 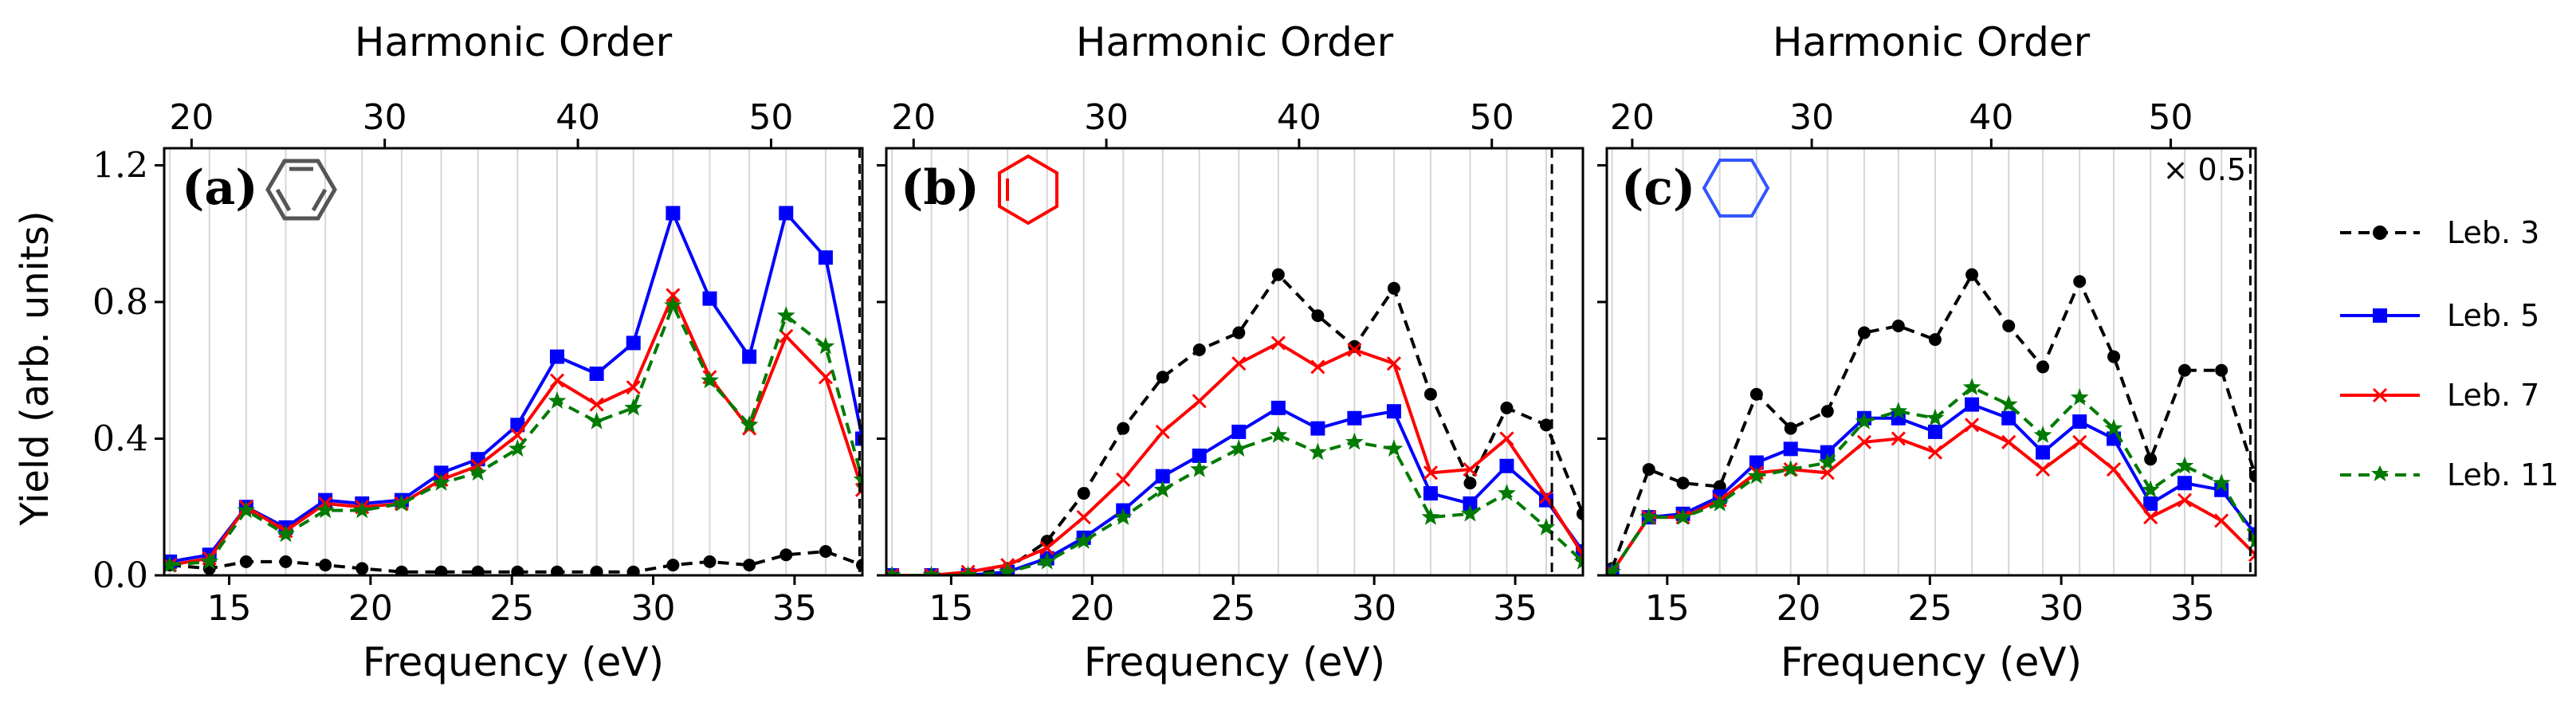 I want to click on legend-label-leb5: Leb. 5, so click(x=2493, y=315).